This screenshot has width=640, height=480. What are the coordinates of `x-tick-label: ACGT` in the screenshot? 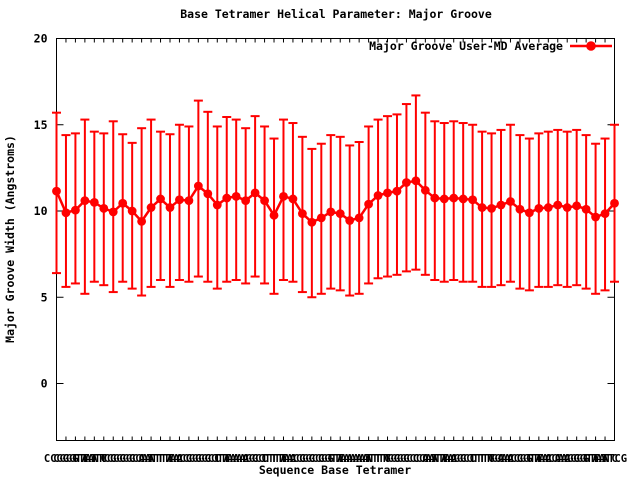 It's located at (519, 459).